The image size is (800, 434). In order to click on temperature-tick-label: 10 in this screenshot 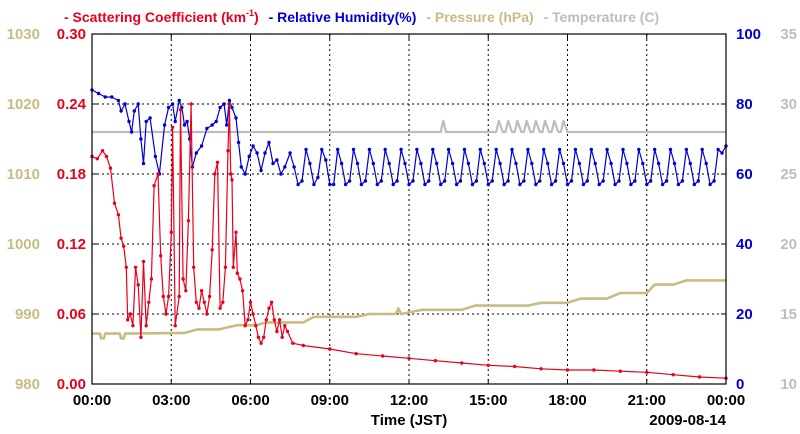, I will do `click(788, 384)`.